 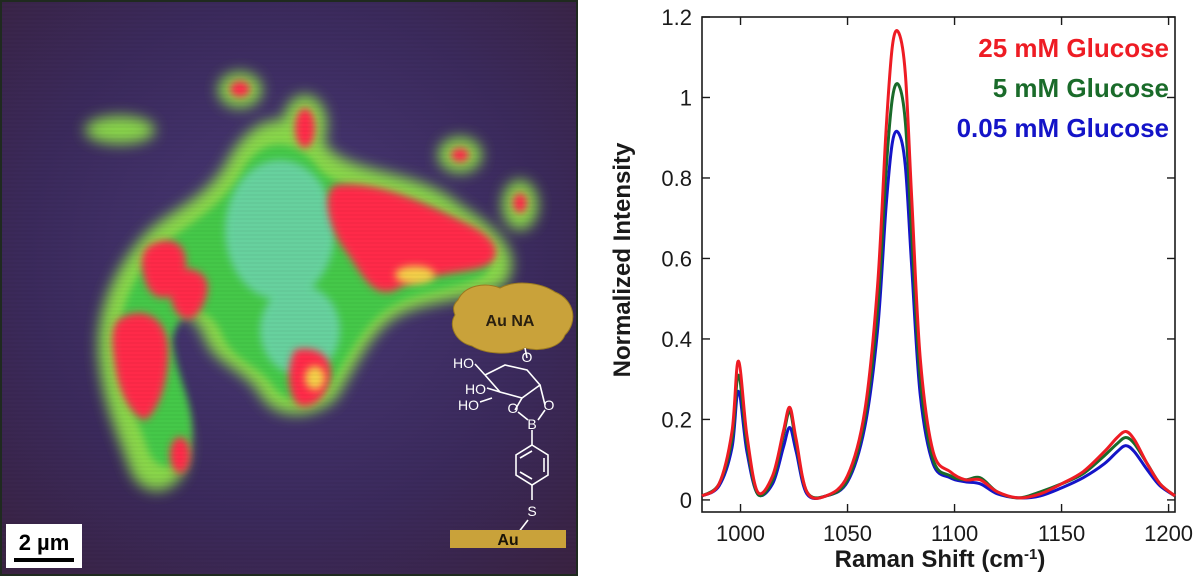 What do you see at coordinates (1168, 533) in the screenshot?
I see `x-tick-label: 1200` at bounding box center [1168, 533].